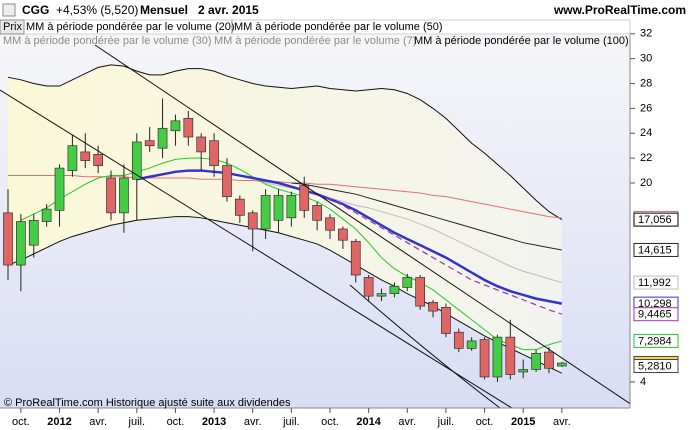 This screenshot has height=430, width=690. I want to click on header, so click(345, 10).